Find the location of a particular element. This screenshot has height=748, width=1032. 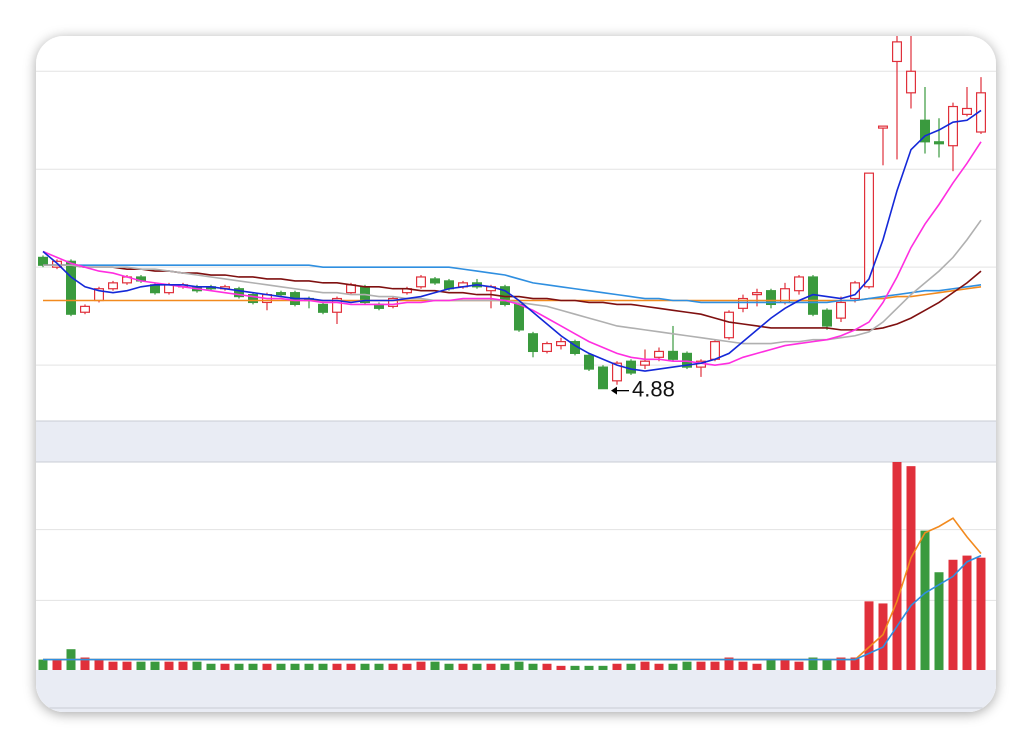

low-price-label: 4.88 is located at coordinates (653, 388).